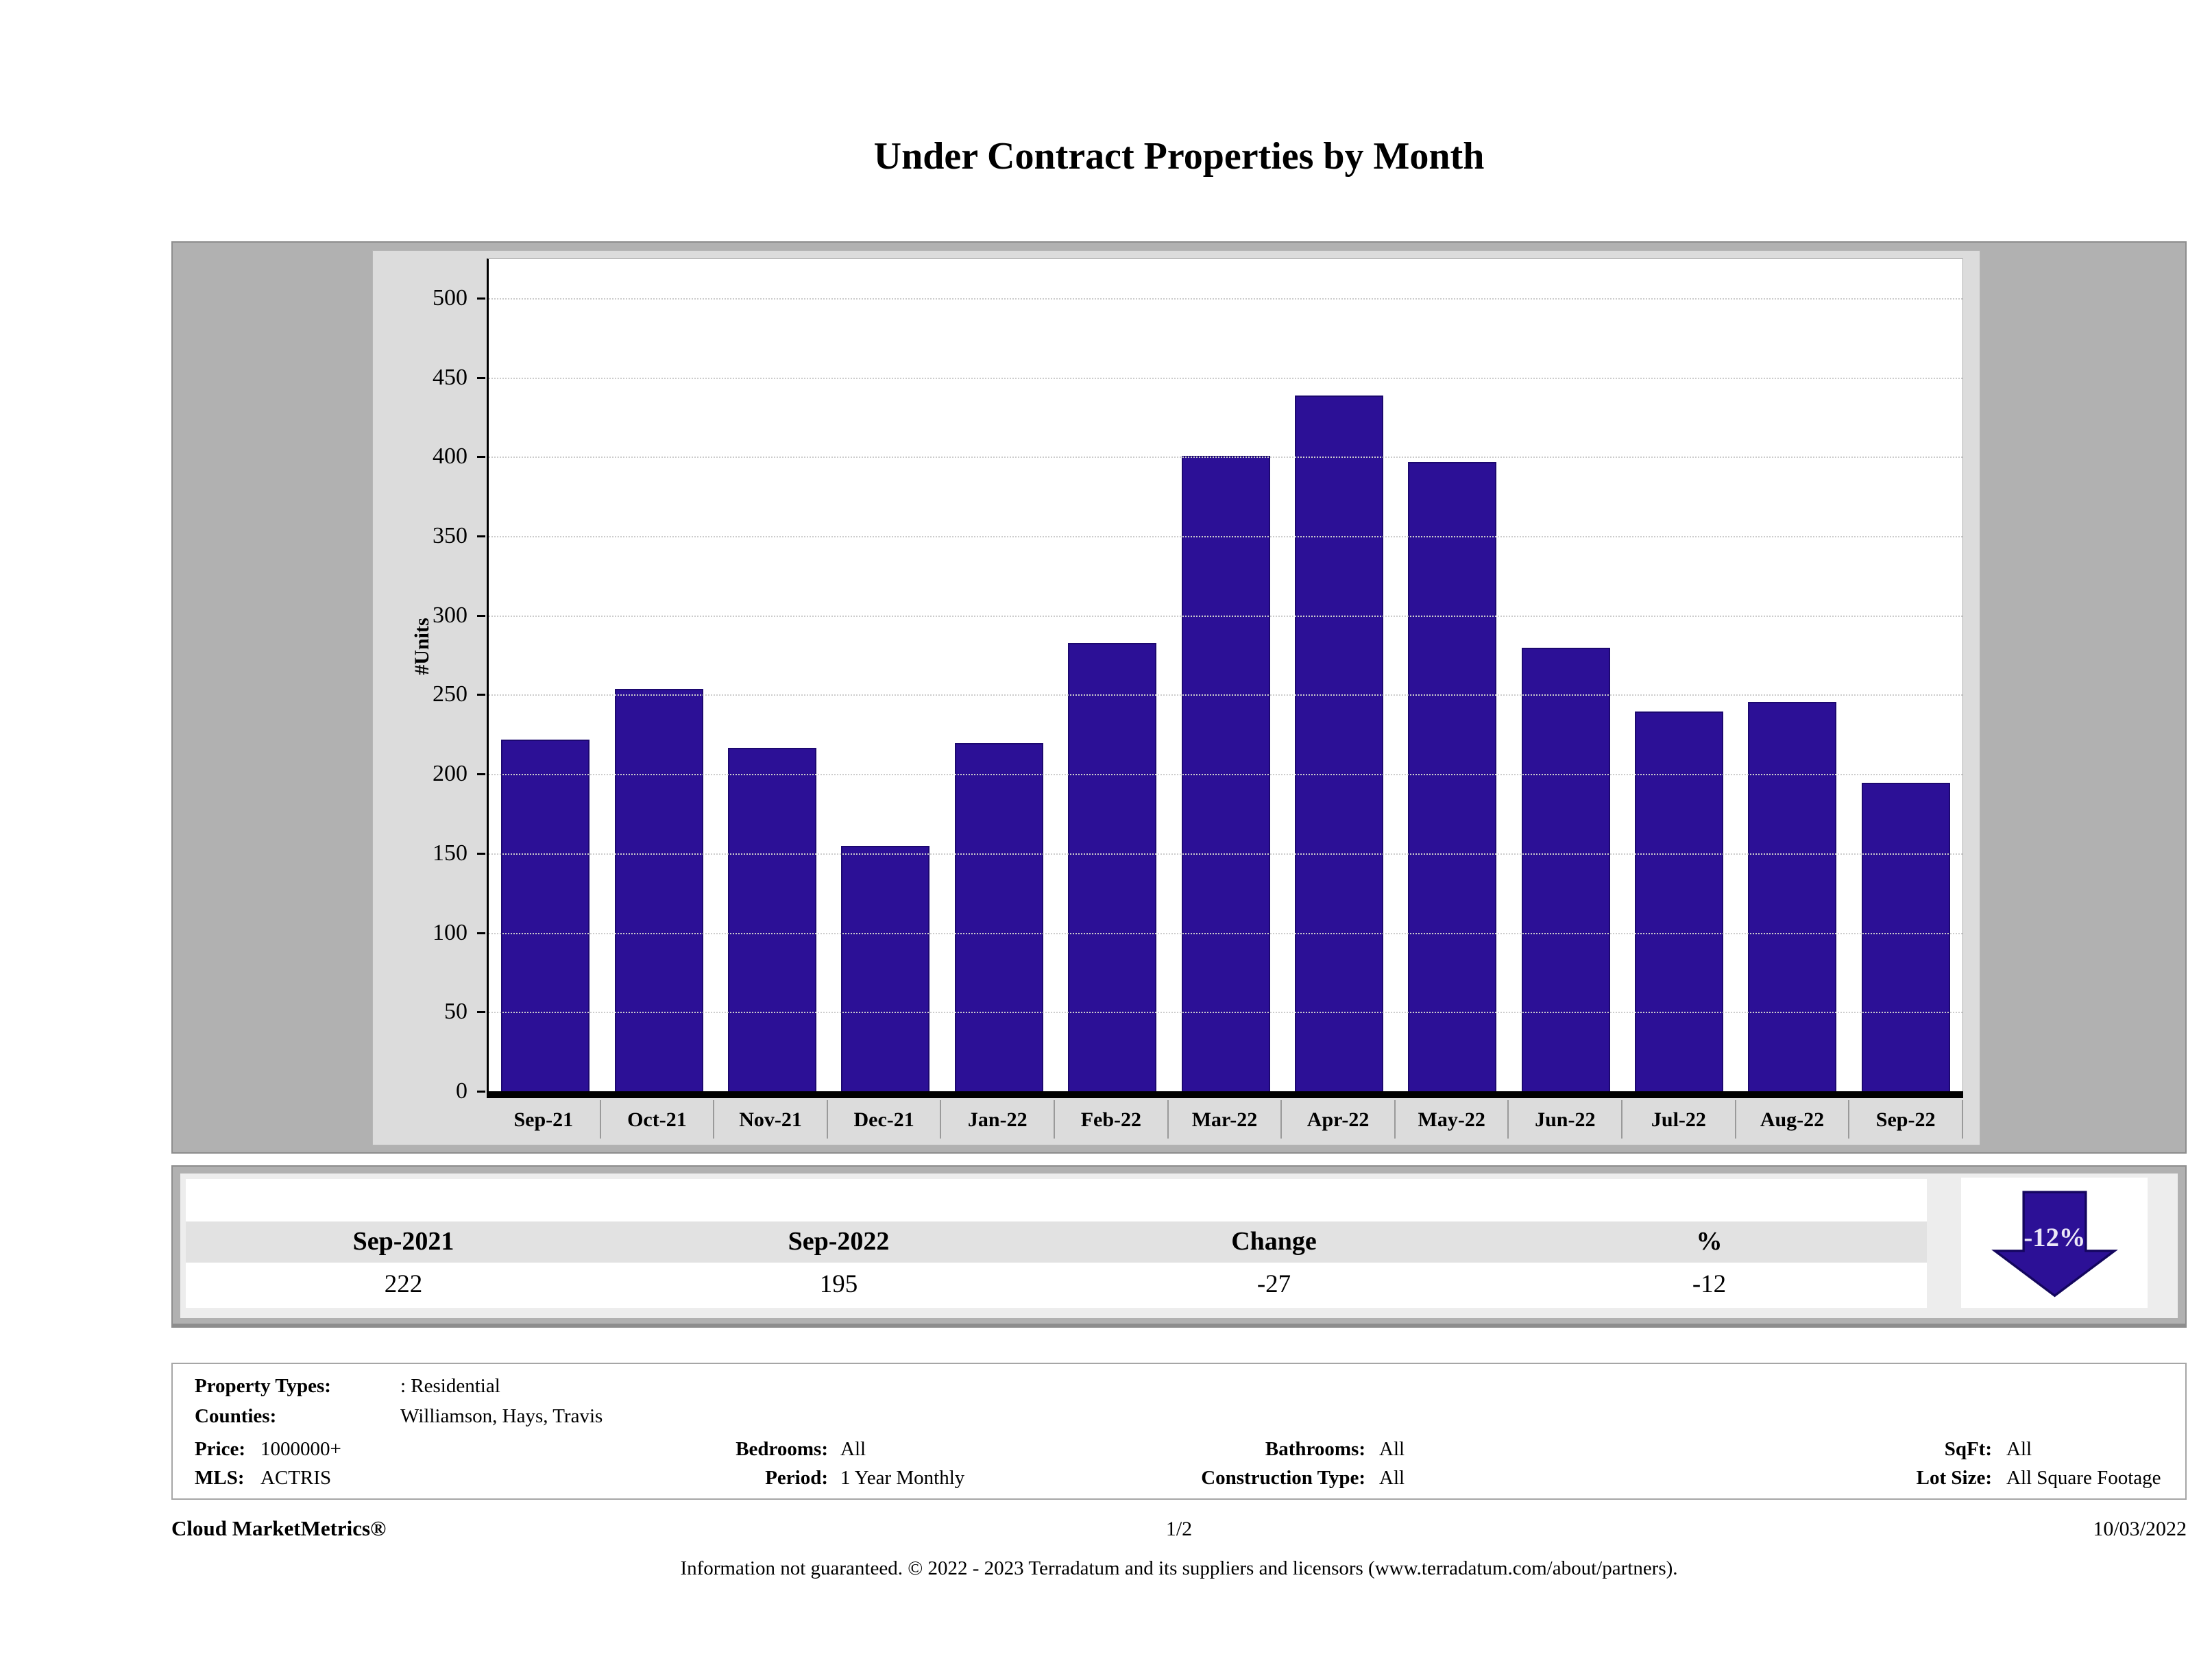  Describe the element at coordinates (544, 1118) in the screenshot. I see `x-axis-label: Sep-21` at that location.